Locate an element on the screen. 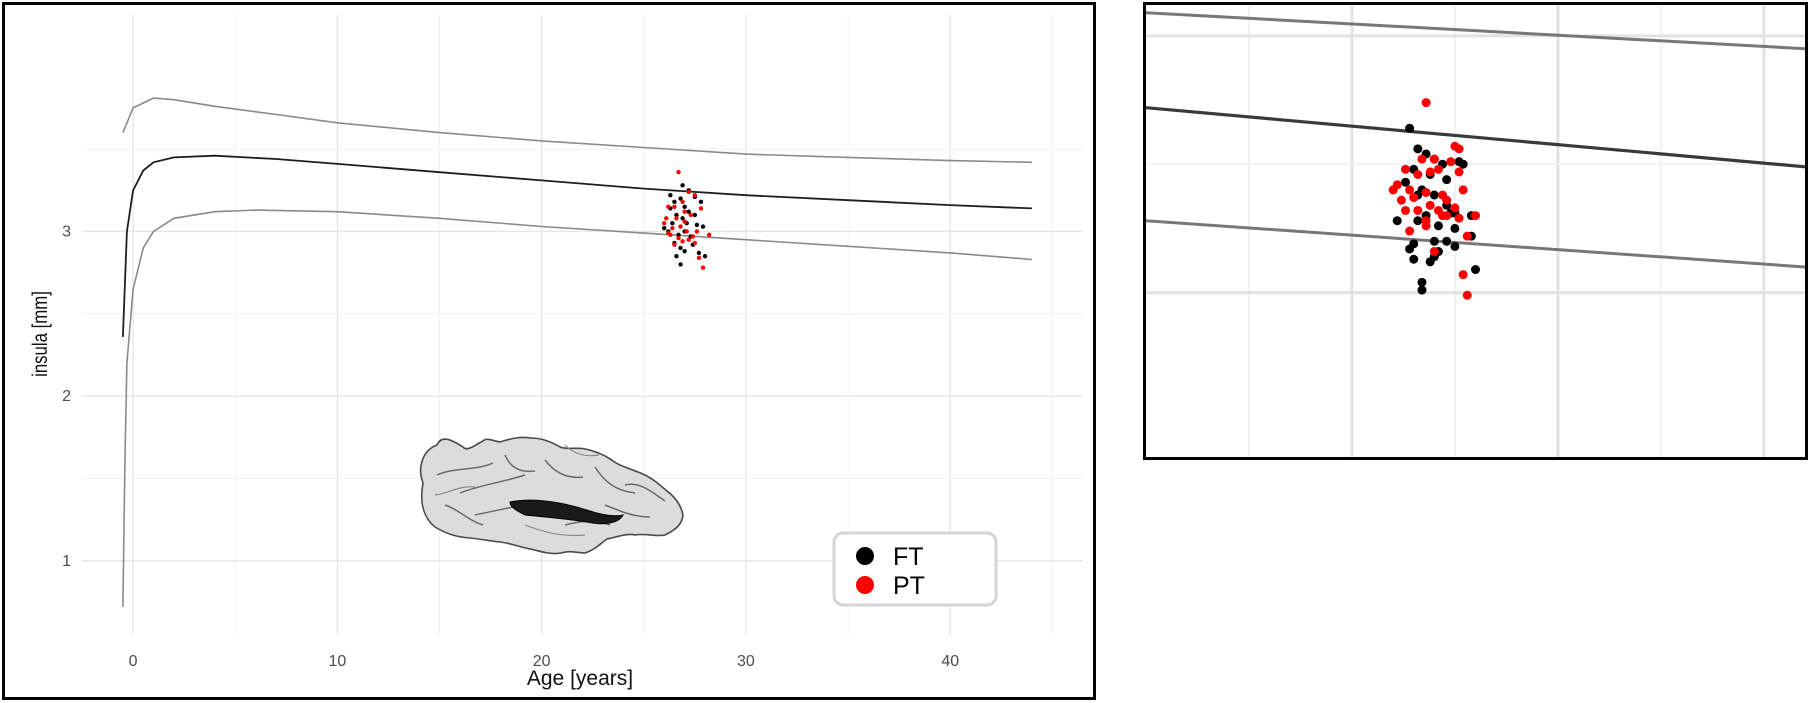 This screenshot has width=1808, height=703. x-tick-label: 0 is located at coordinates (133, 661).